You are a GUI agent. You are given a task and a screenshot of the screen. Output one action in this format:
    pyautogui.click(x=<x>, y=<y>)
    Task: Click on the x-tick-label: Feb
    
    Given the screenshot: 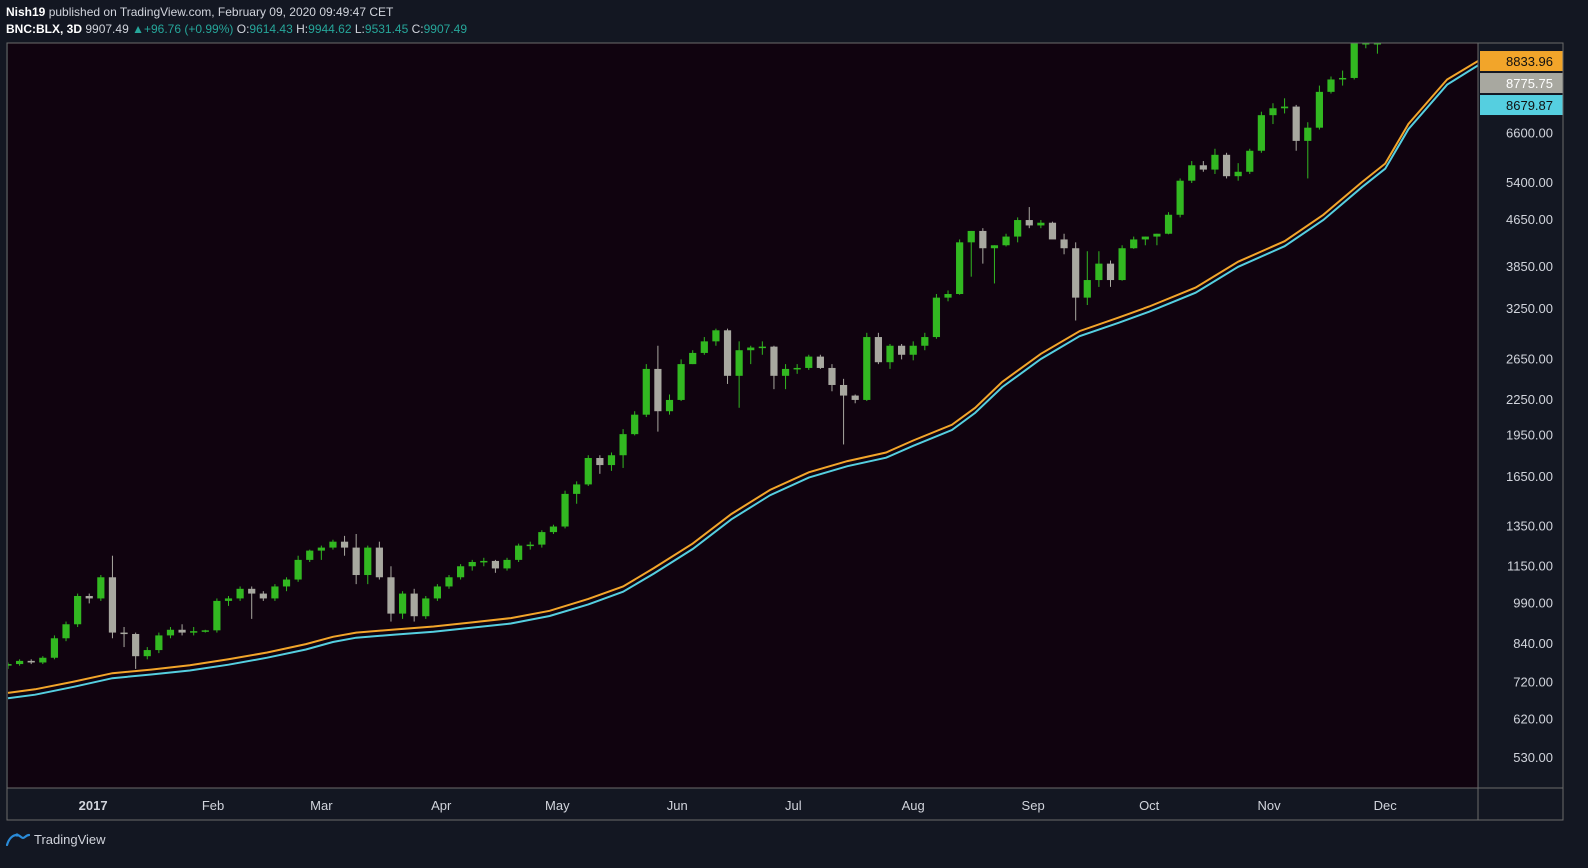 What is the action you would take?
    pyautogui.click(x=213, y=805)
    